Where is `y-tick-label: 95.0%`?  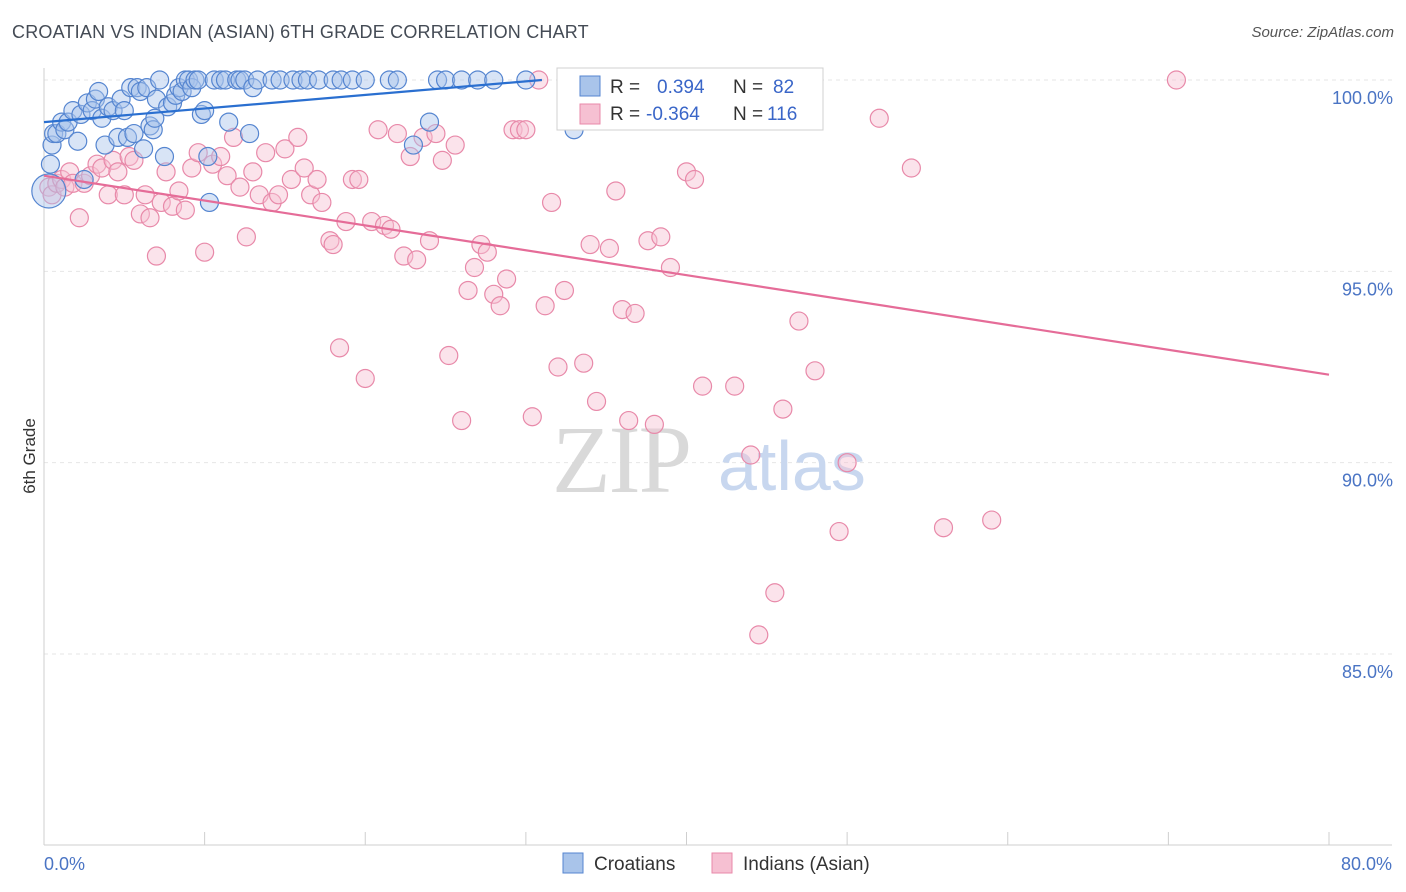 y-tick-label: 95.0% is located at coordinates (1367, 289).